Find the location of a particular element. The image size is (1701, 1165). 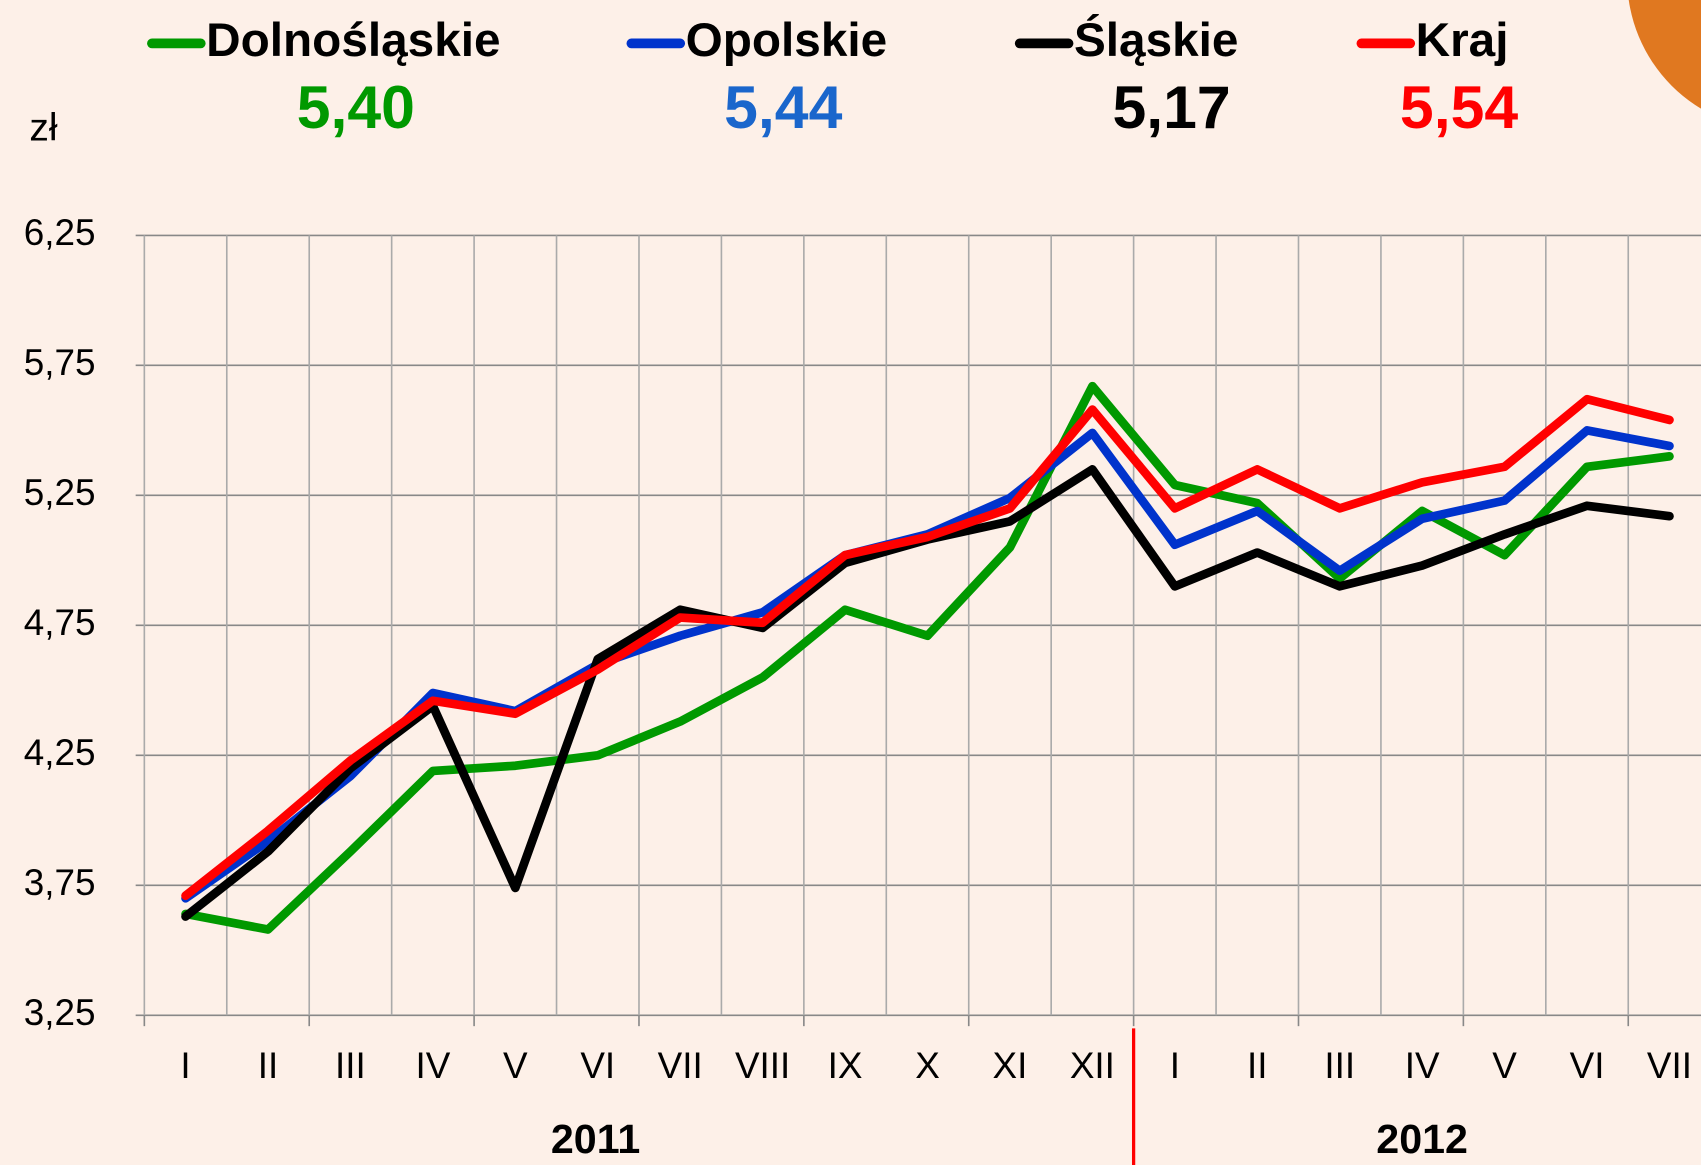

x-group-label: 2011 is located at coordinates (595, 1139).